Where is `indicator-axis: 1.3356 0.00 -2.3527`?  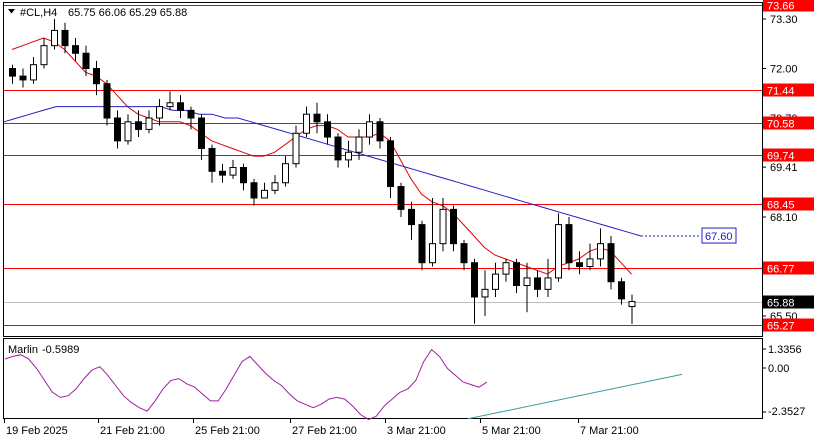 indicator-axis: 1.3356 0.00 -2.3527 is located at coordinates (786, 381).